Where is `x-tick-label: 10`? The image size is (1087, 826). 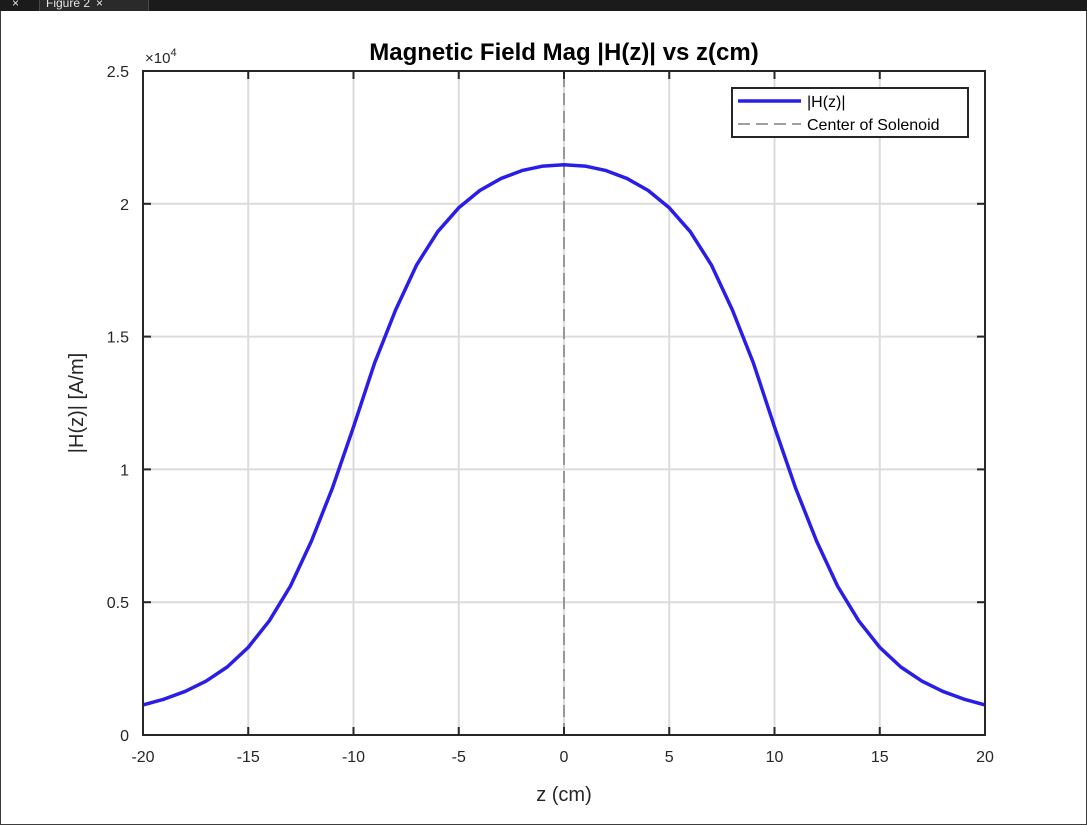
x-tick-label: 10 is located at coordinates (775, 757).